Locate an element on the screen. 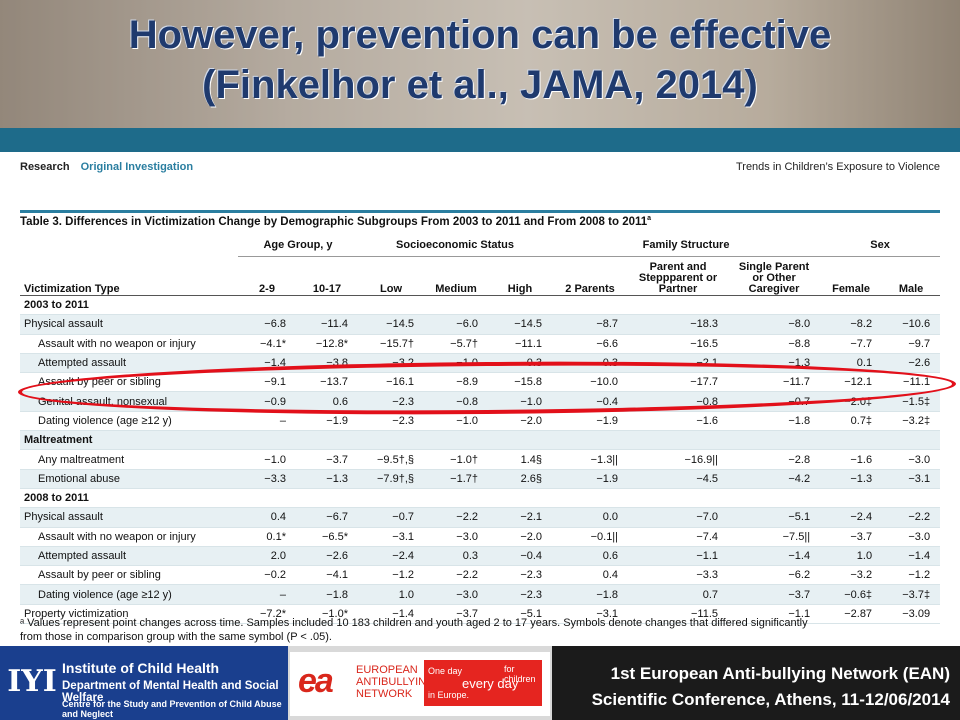 This screenshot has height=720, width=960. column-header: Female is located at coordinates (851, 276).